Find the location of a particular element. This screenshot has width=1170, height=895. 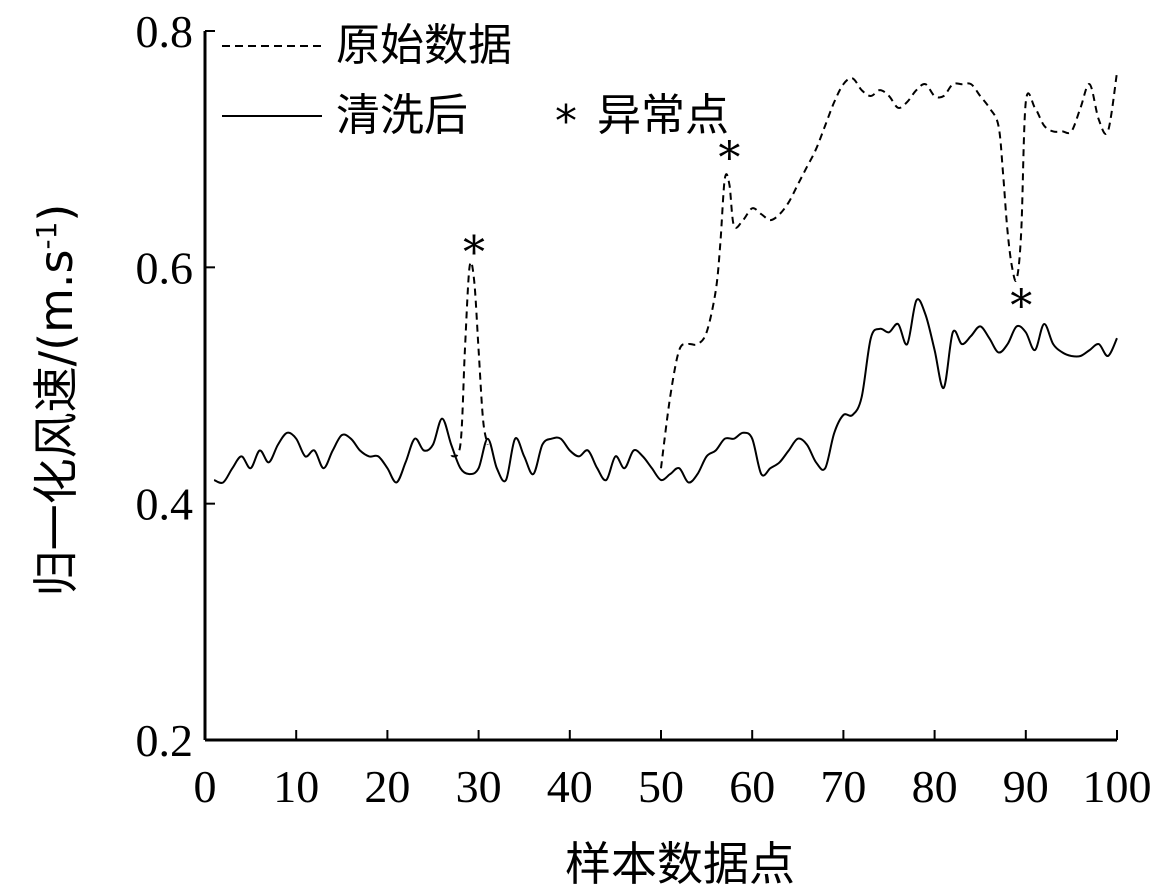

y-ticks: 0.2 0.4 0.6 0.8 is located at coordinates (175, 386).